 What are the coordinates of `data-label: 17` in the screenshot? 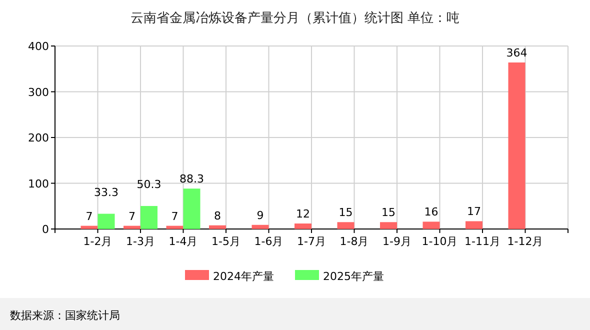 It's located at (474, 211).